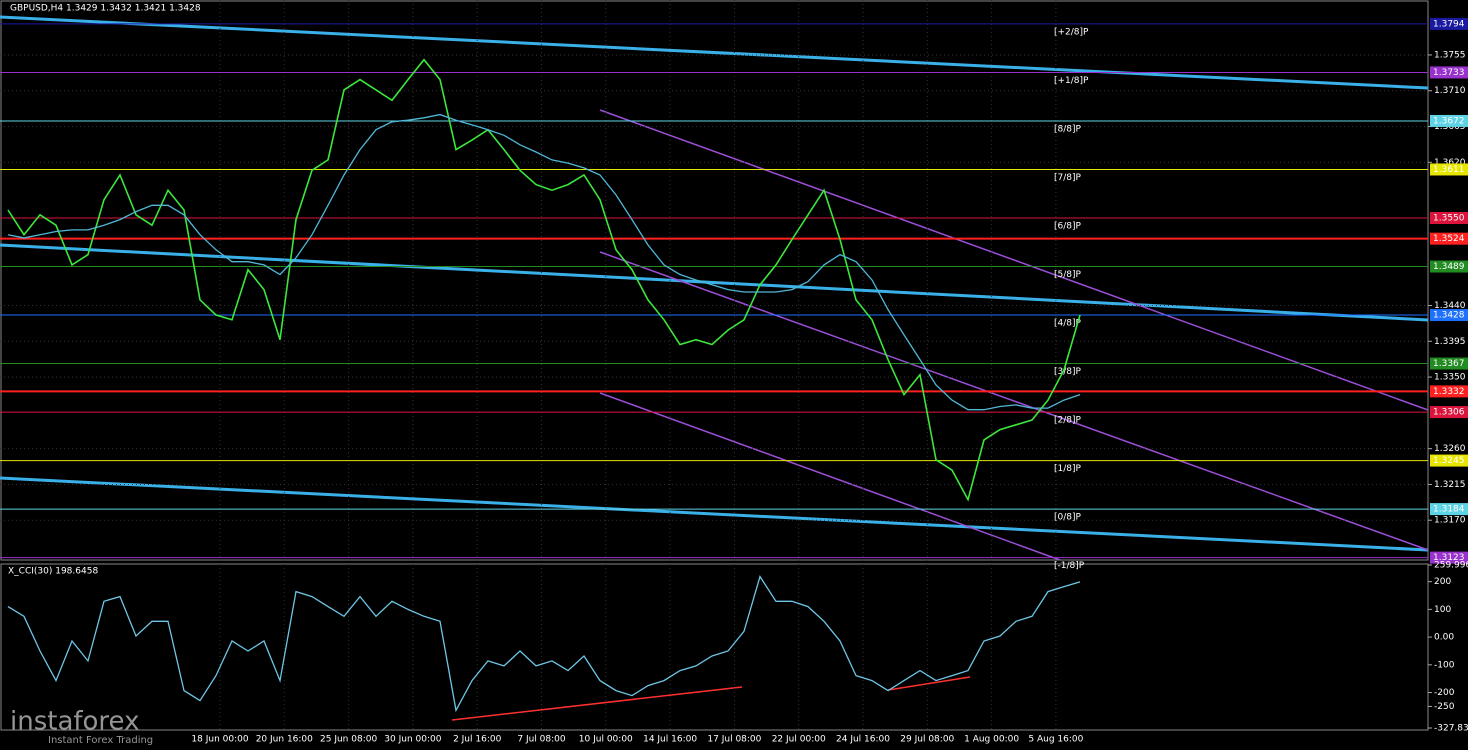 The width and height of the screenshot is (1468, 750). I want to click on price-box-label: 1.3428, so click(1449, 316).